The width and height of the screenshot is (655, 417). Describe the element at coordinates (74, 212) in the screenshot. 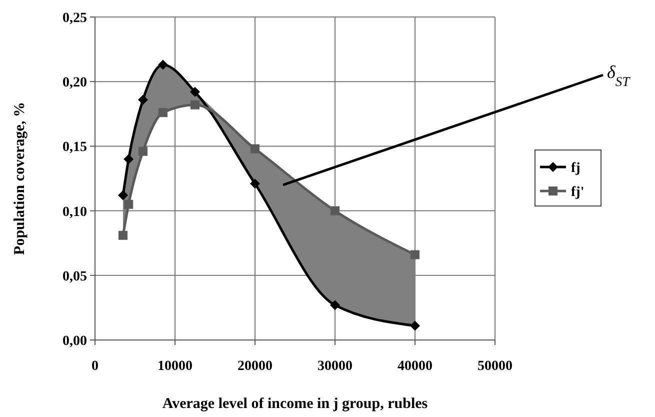

I see `y-tick-label: 0,10` at that location.